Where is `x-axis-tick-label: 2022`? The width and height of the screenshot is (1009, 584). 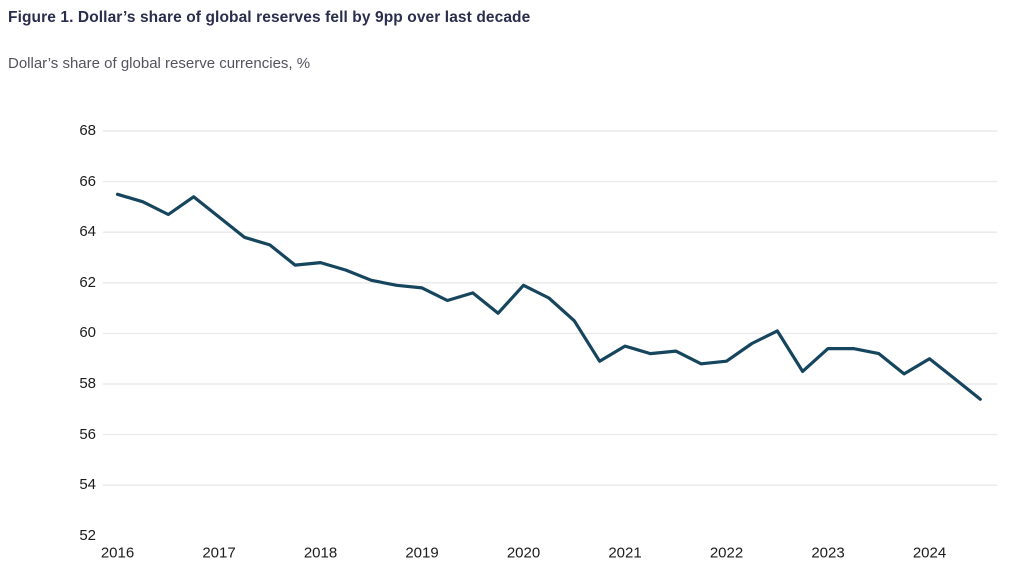 x-axis-tick-label: 2022 is located at coordinates (726, 553).